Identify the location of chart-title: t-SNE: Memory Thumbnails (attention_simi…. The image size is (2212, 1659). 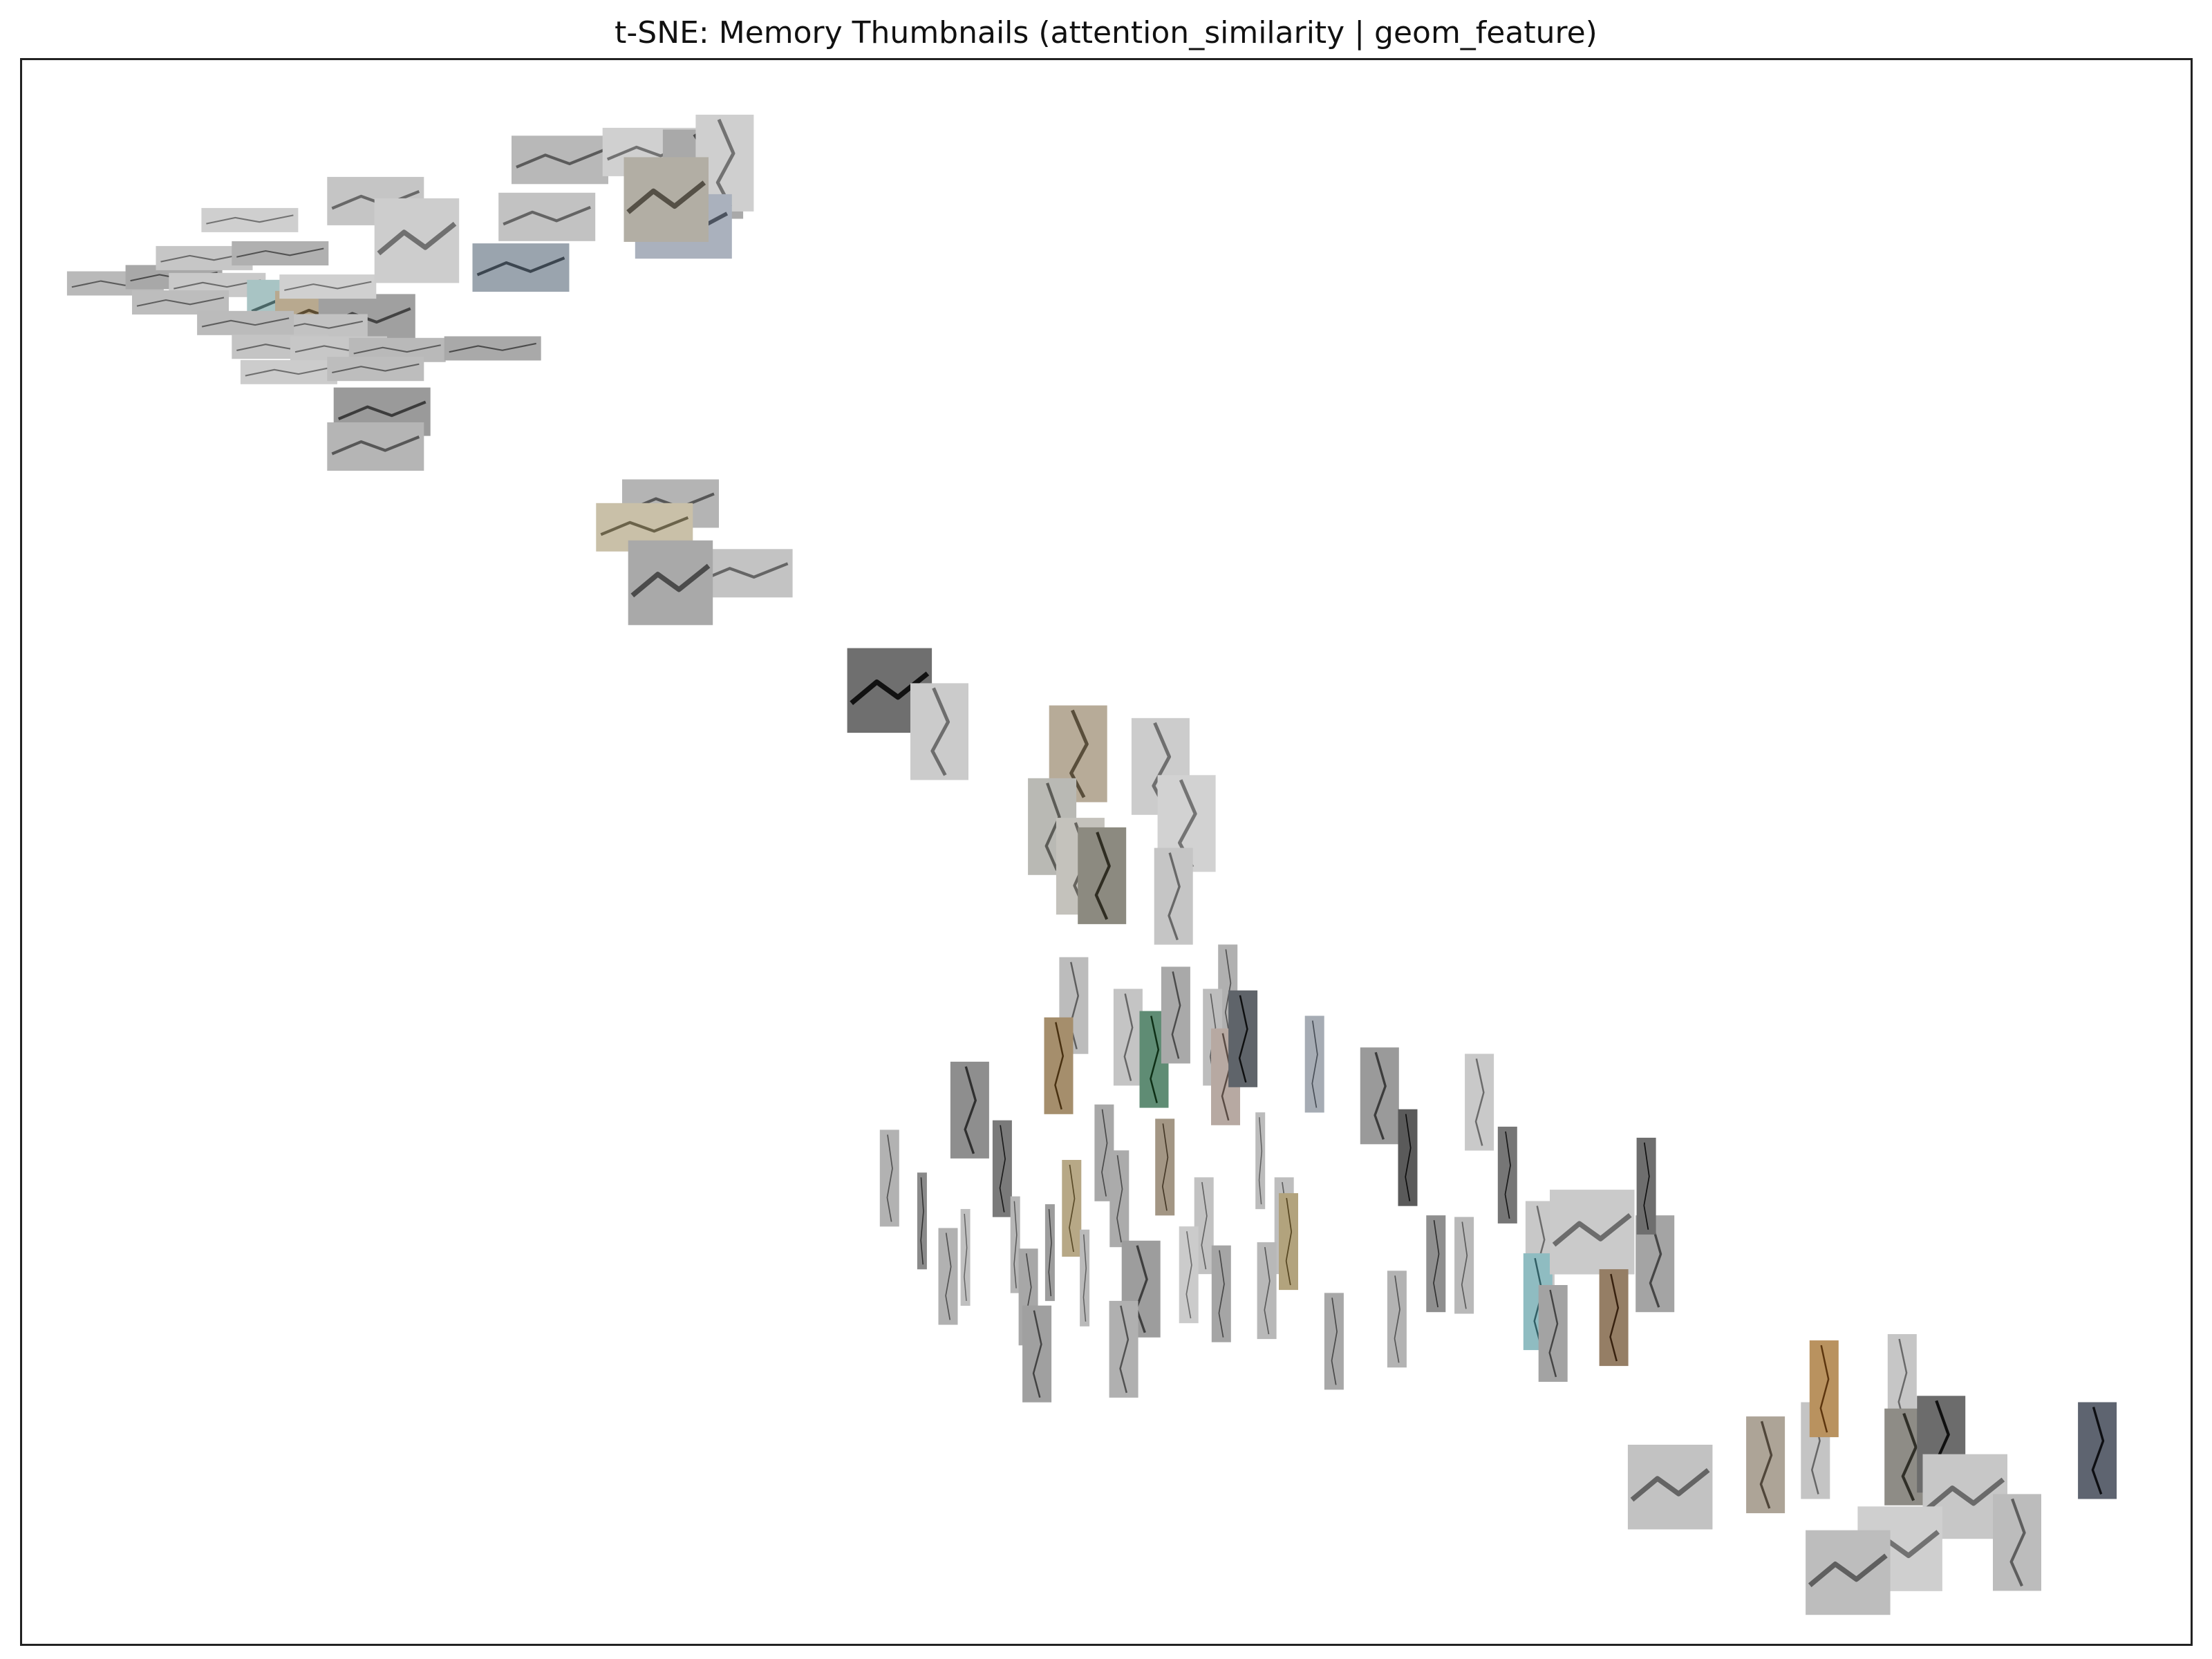
(1106, 32).